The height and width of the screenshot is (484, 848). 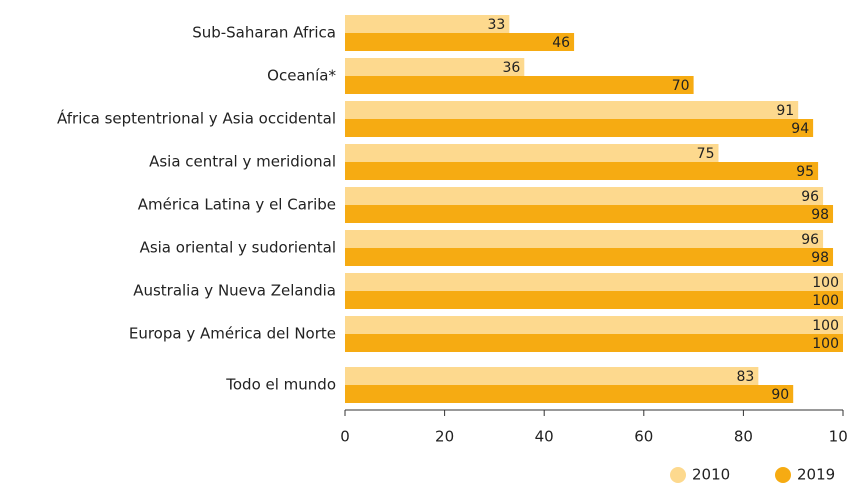 I want to click on value-label: 83, so click(x=746, y=377).